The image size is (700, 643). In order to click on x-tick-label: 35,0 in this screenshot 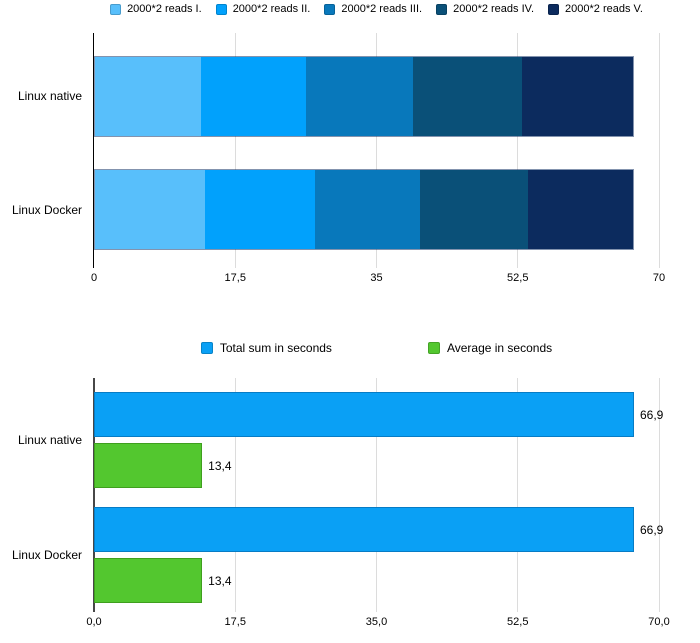, I will do `click(376, 622)`.